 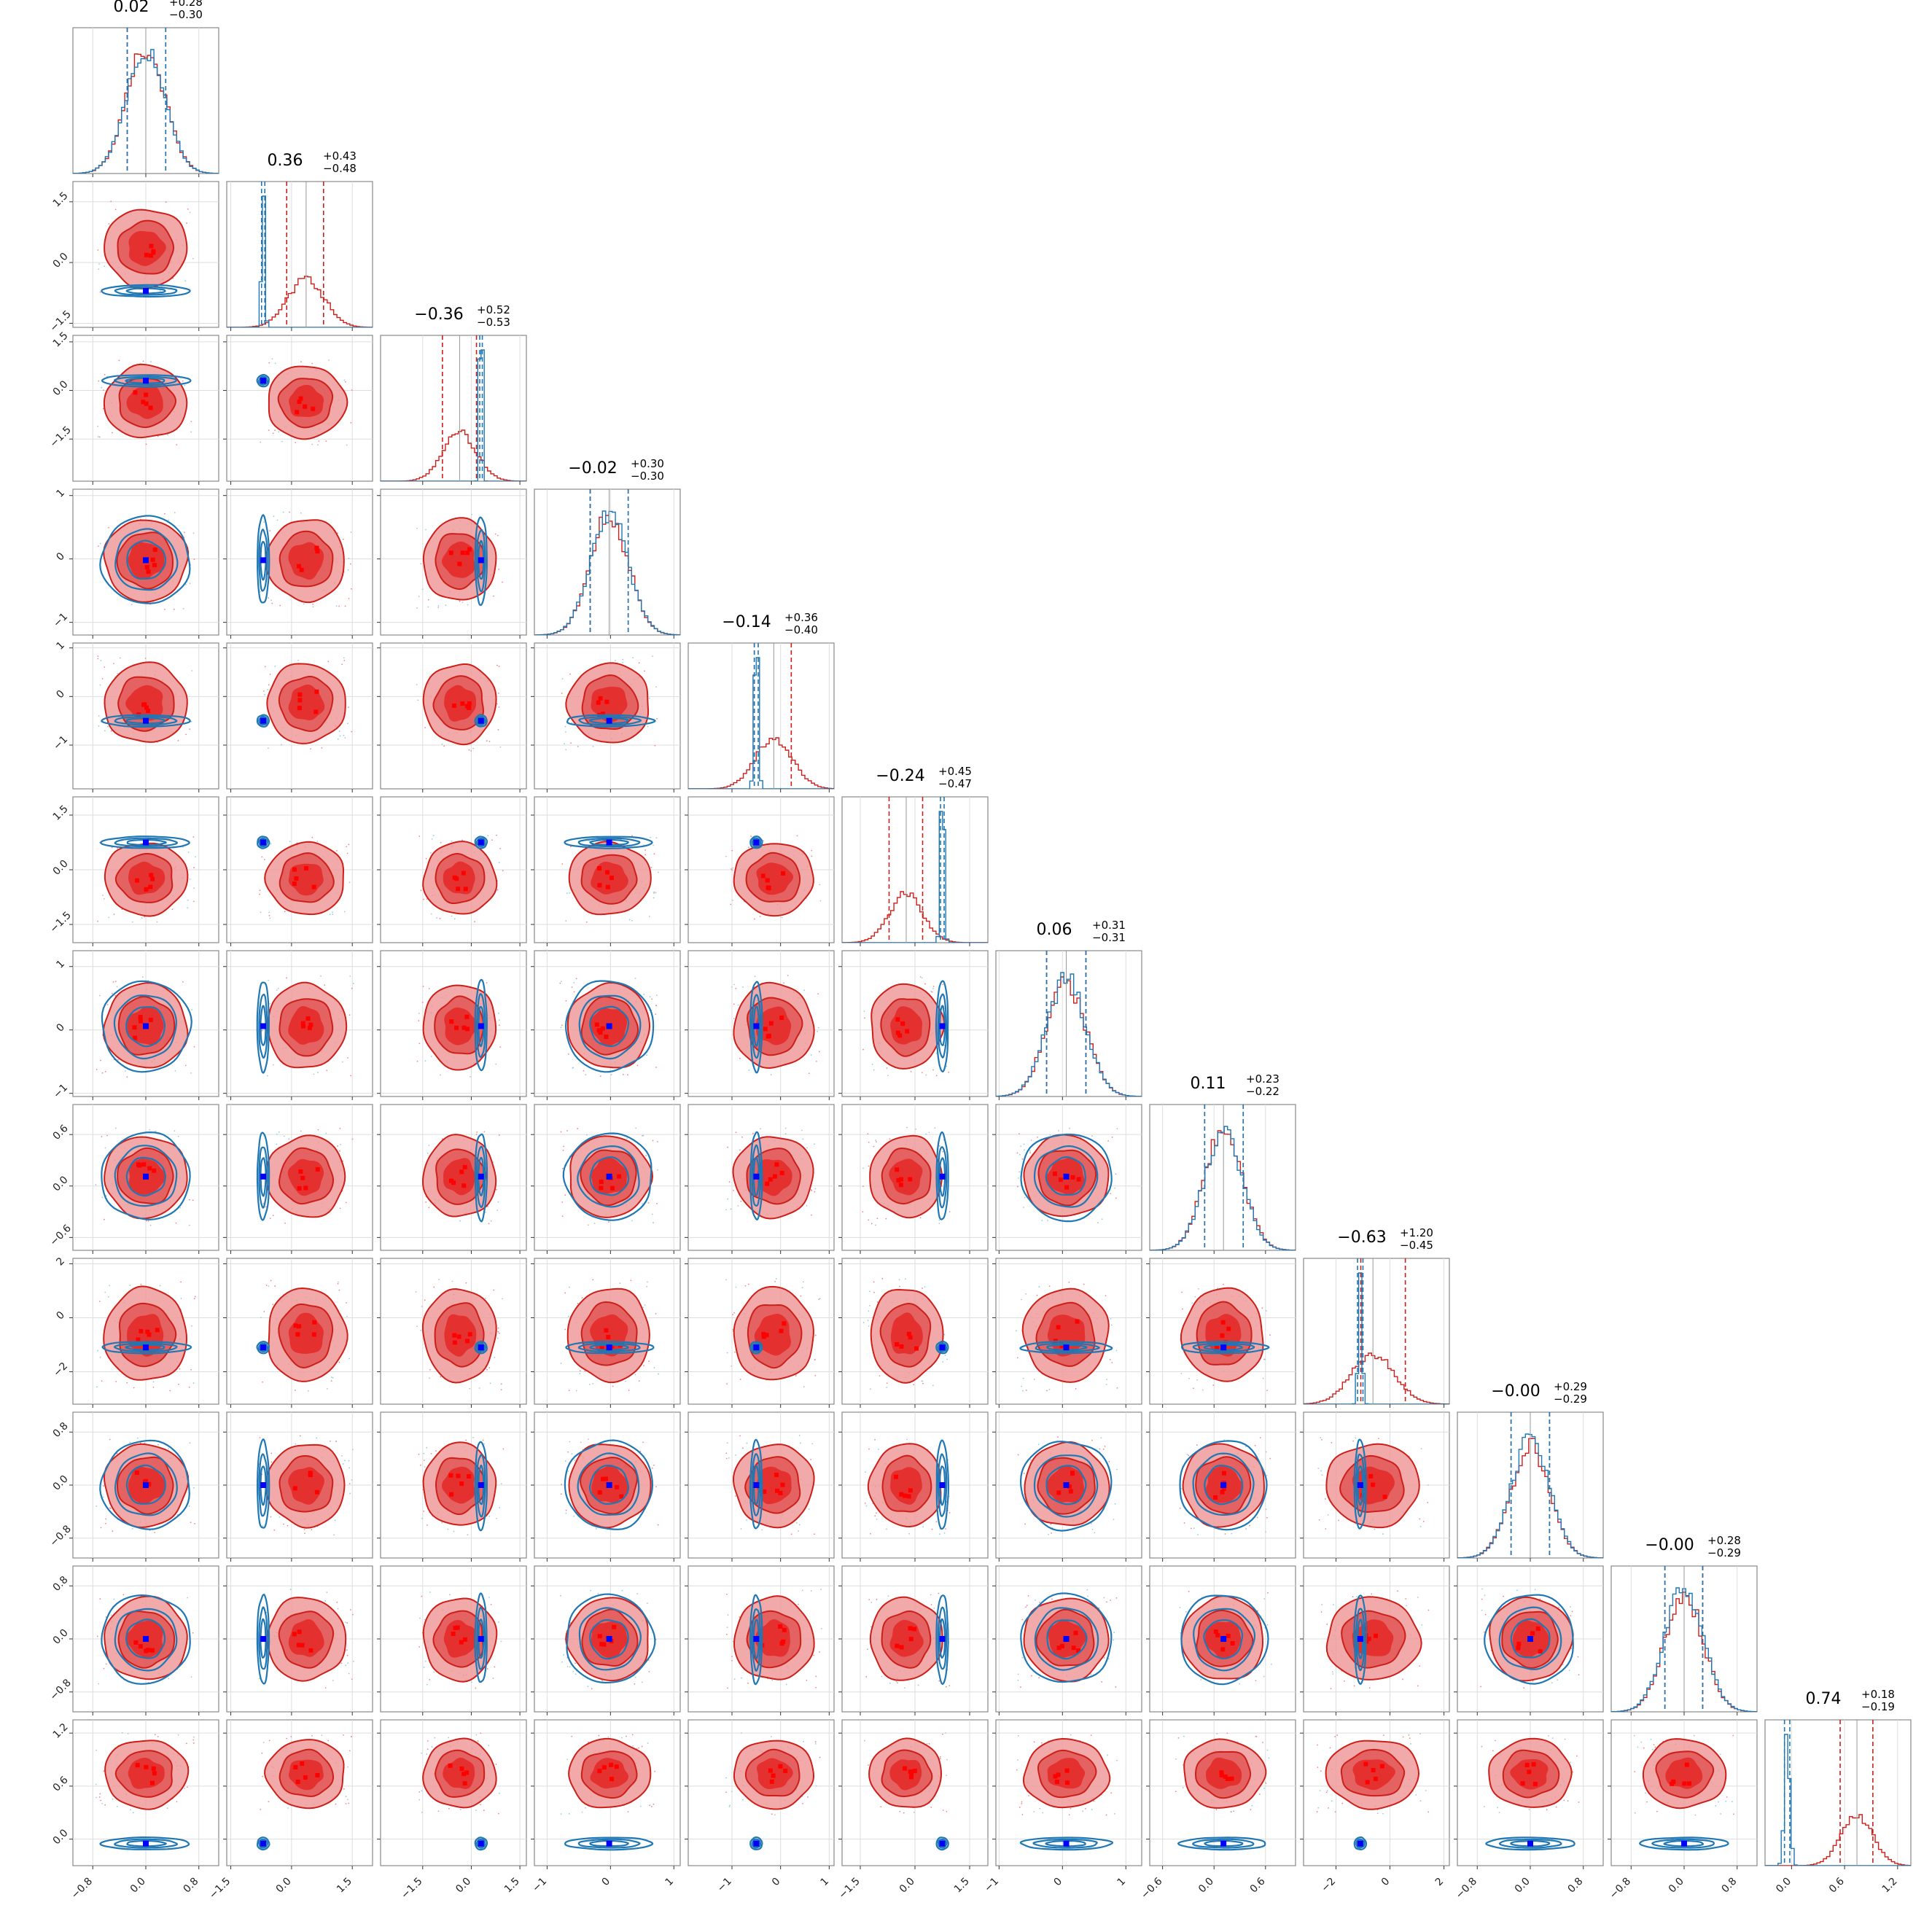 I want to click on panel-frame, so click(x=299, y=1177).